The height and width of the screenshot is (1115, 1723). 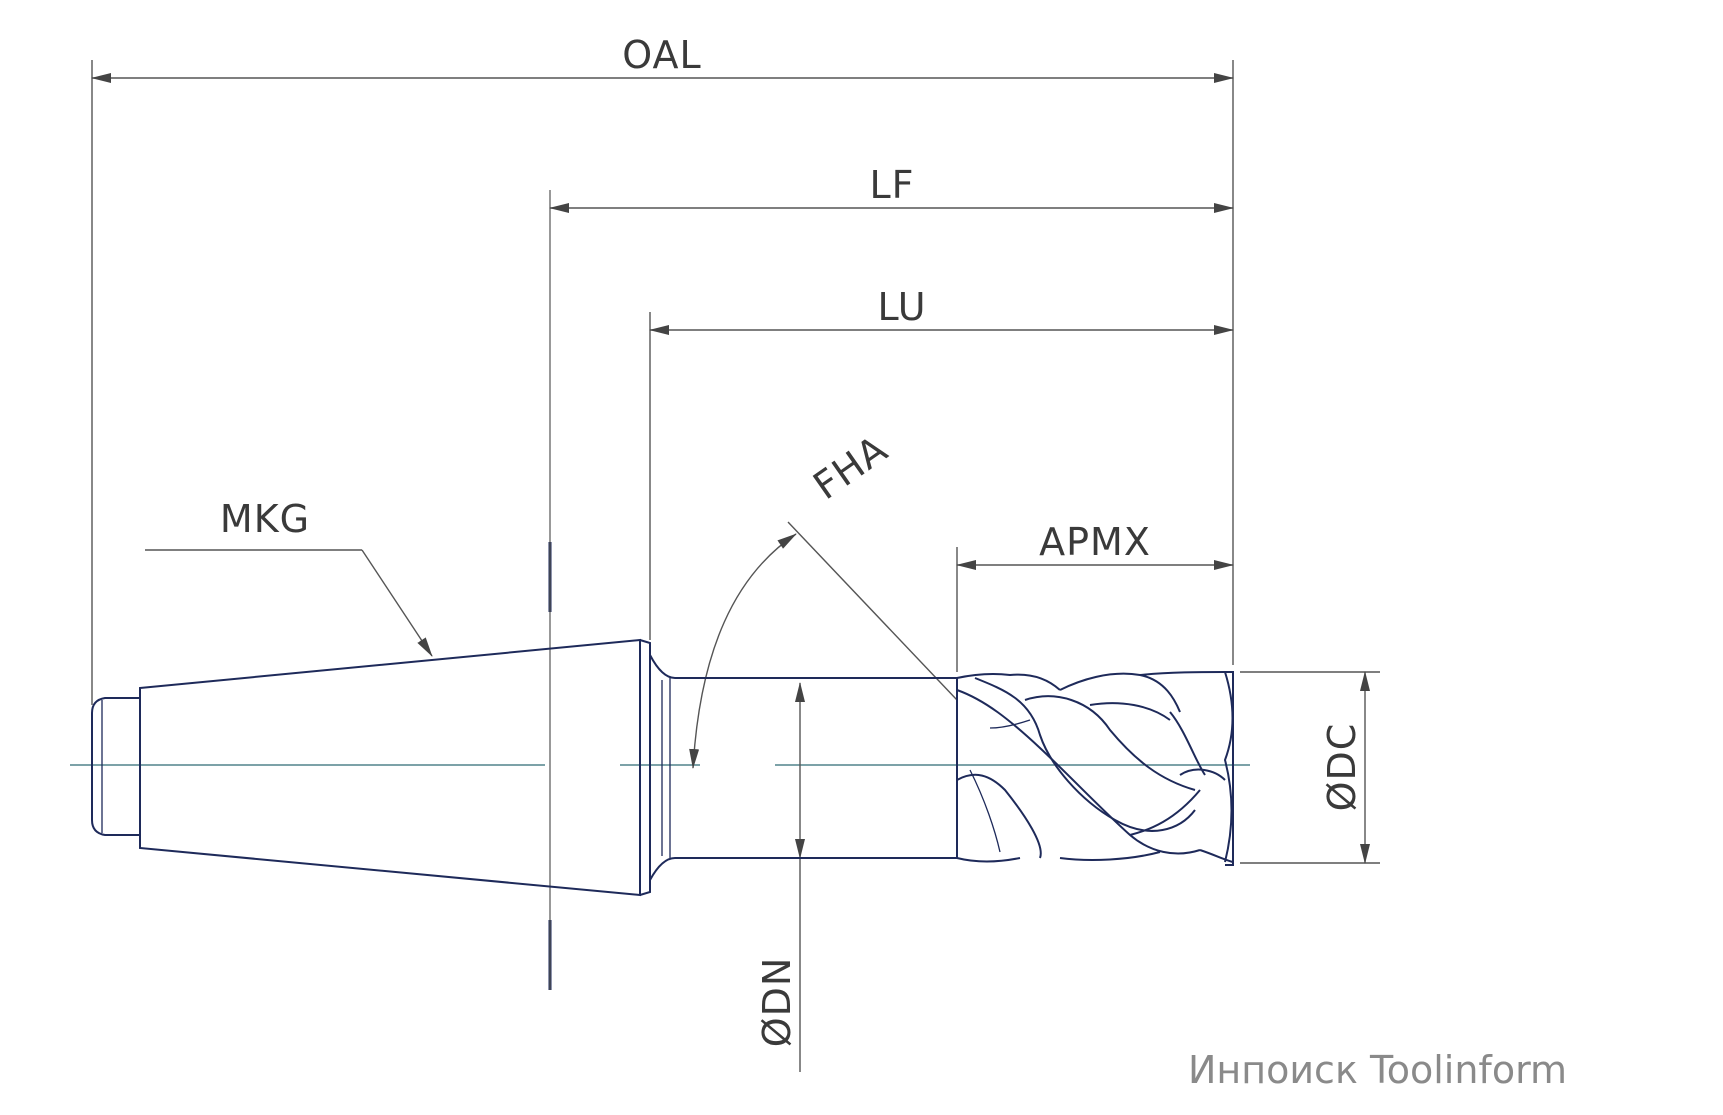 I want to click on dimension-lu: LU, so click(x=941, y=310).